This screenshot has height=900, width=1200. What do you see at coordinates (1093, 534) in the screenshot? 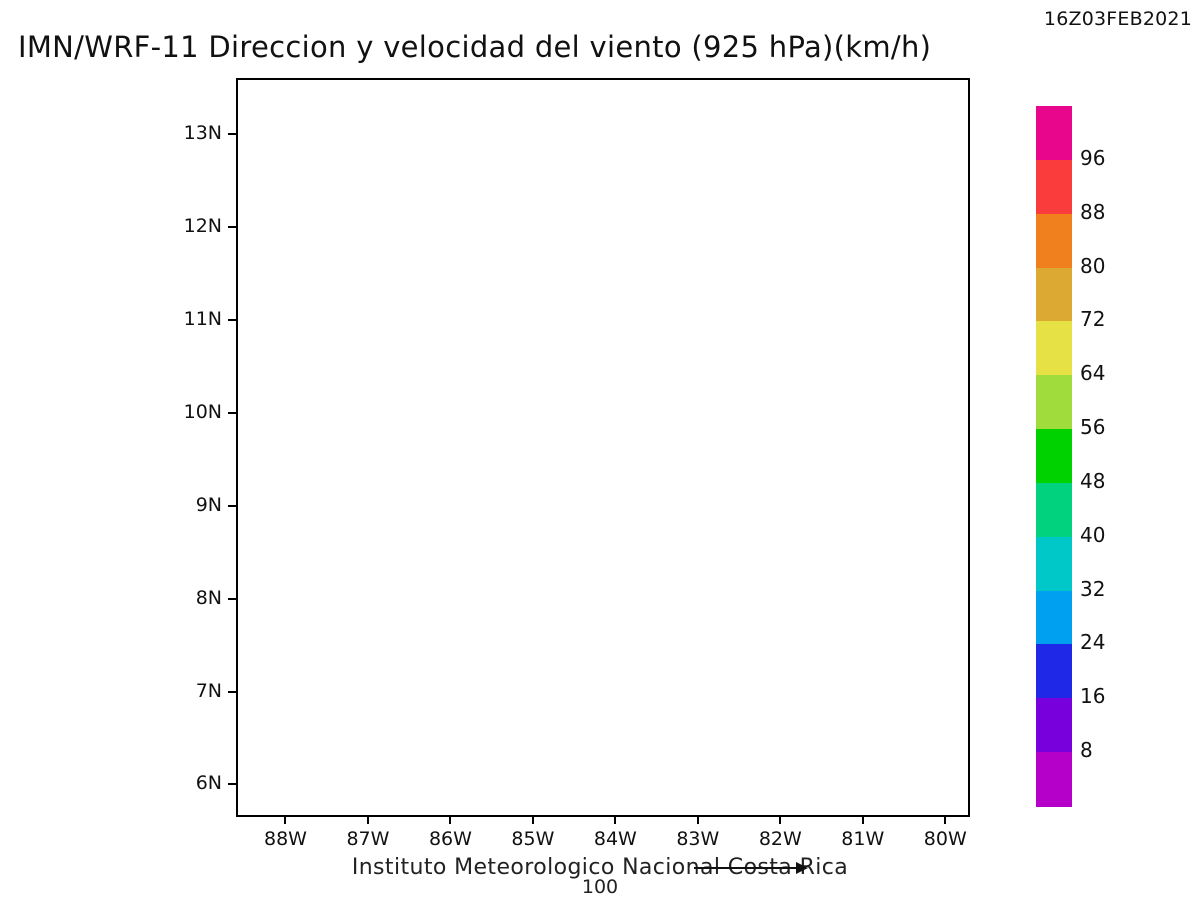
I see `colorbar-tick-label: 40` at bounding box center [1093, 534].